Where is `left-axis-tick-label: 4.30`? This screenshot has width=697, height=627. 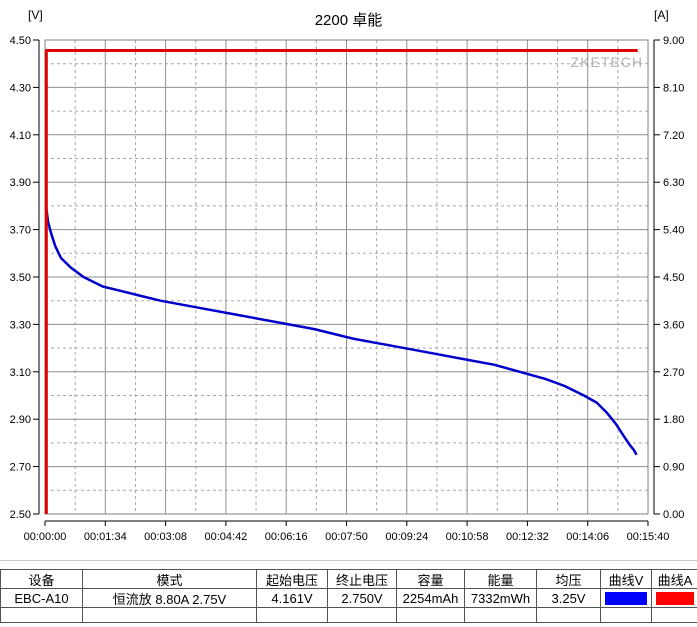
left-axis-tick-label: 4.30 is located at coordinates (20, 88).